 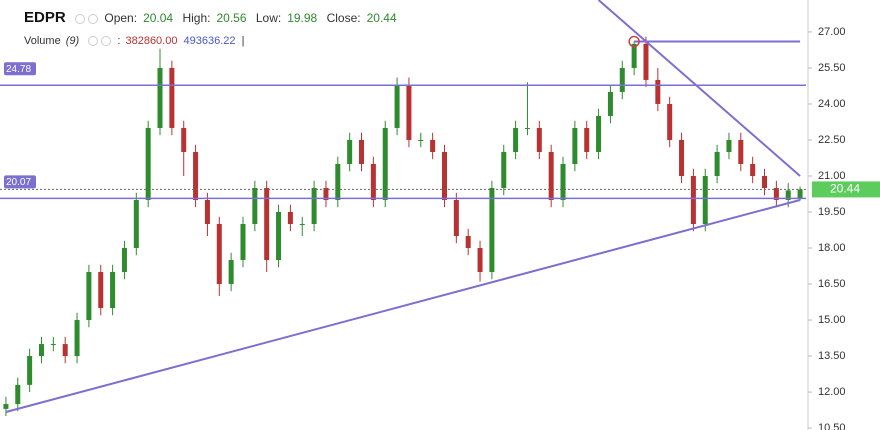 What do you see at coordinates (72, 41) in the screenshot?
I see `volume-period: (9)` at bounding box center [72, 41].